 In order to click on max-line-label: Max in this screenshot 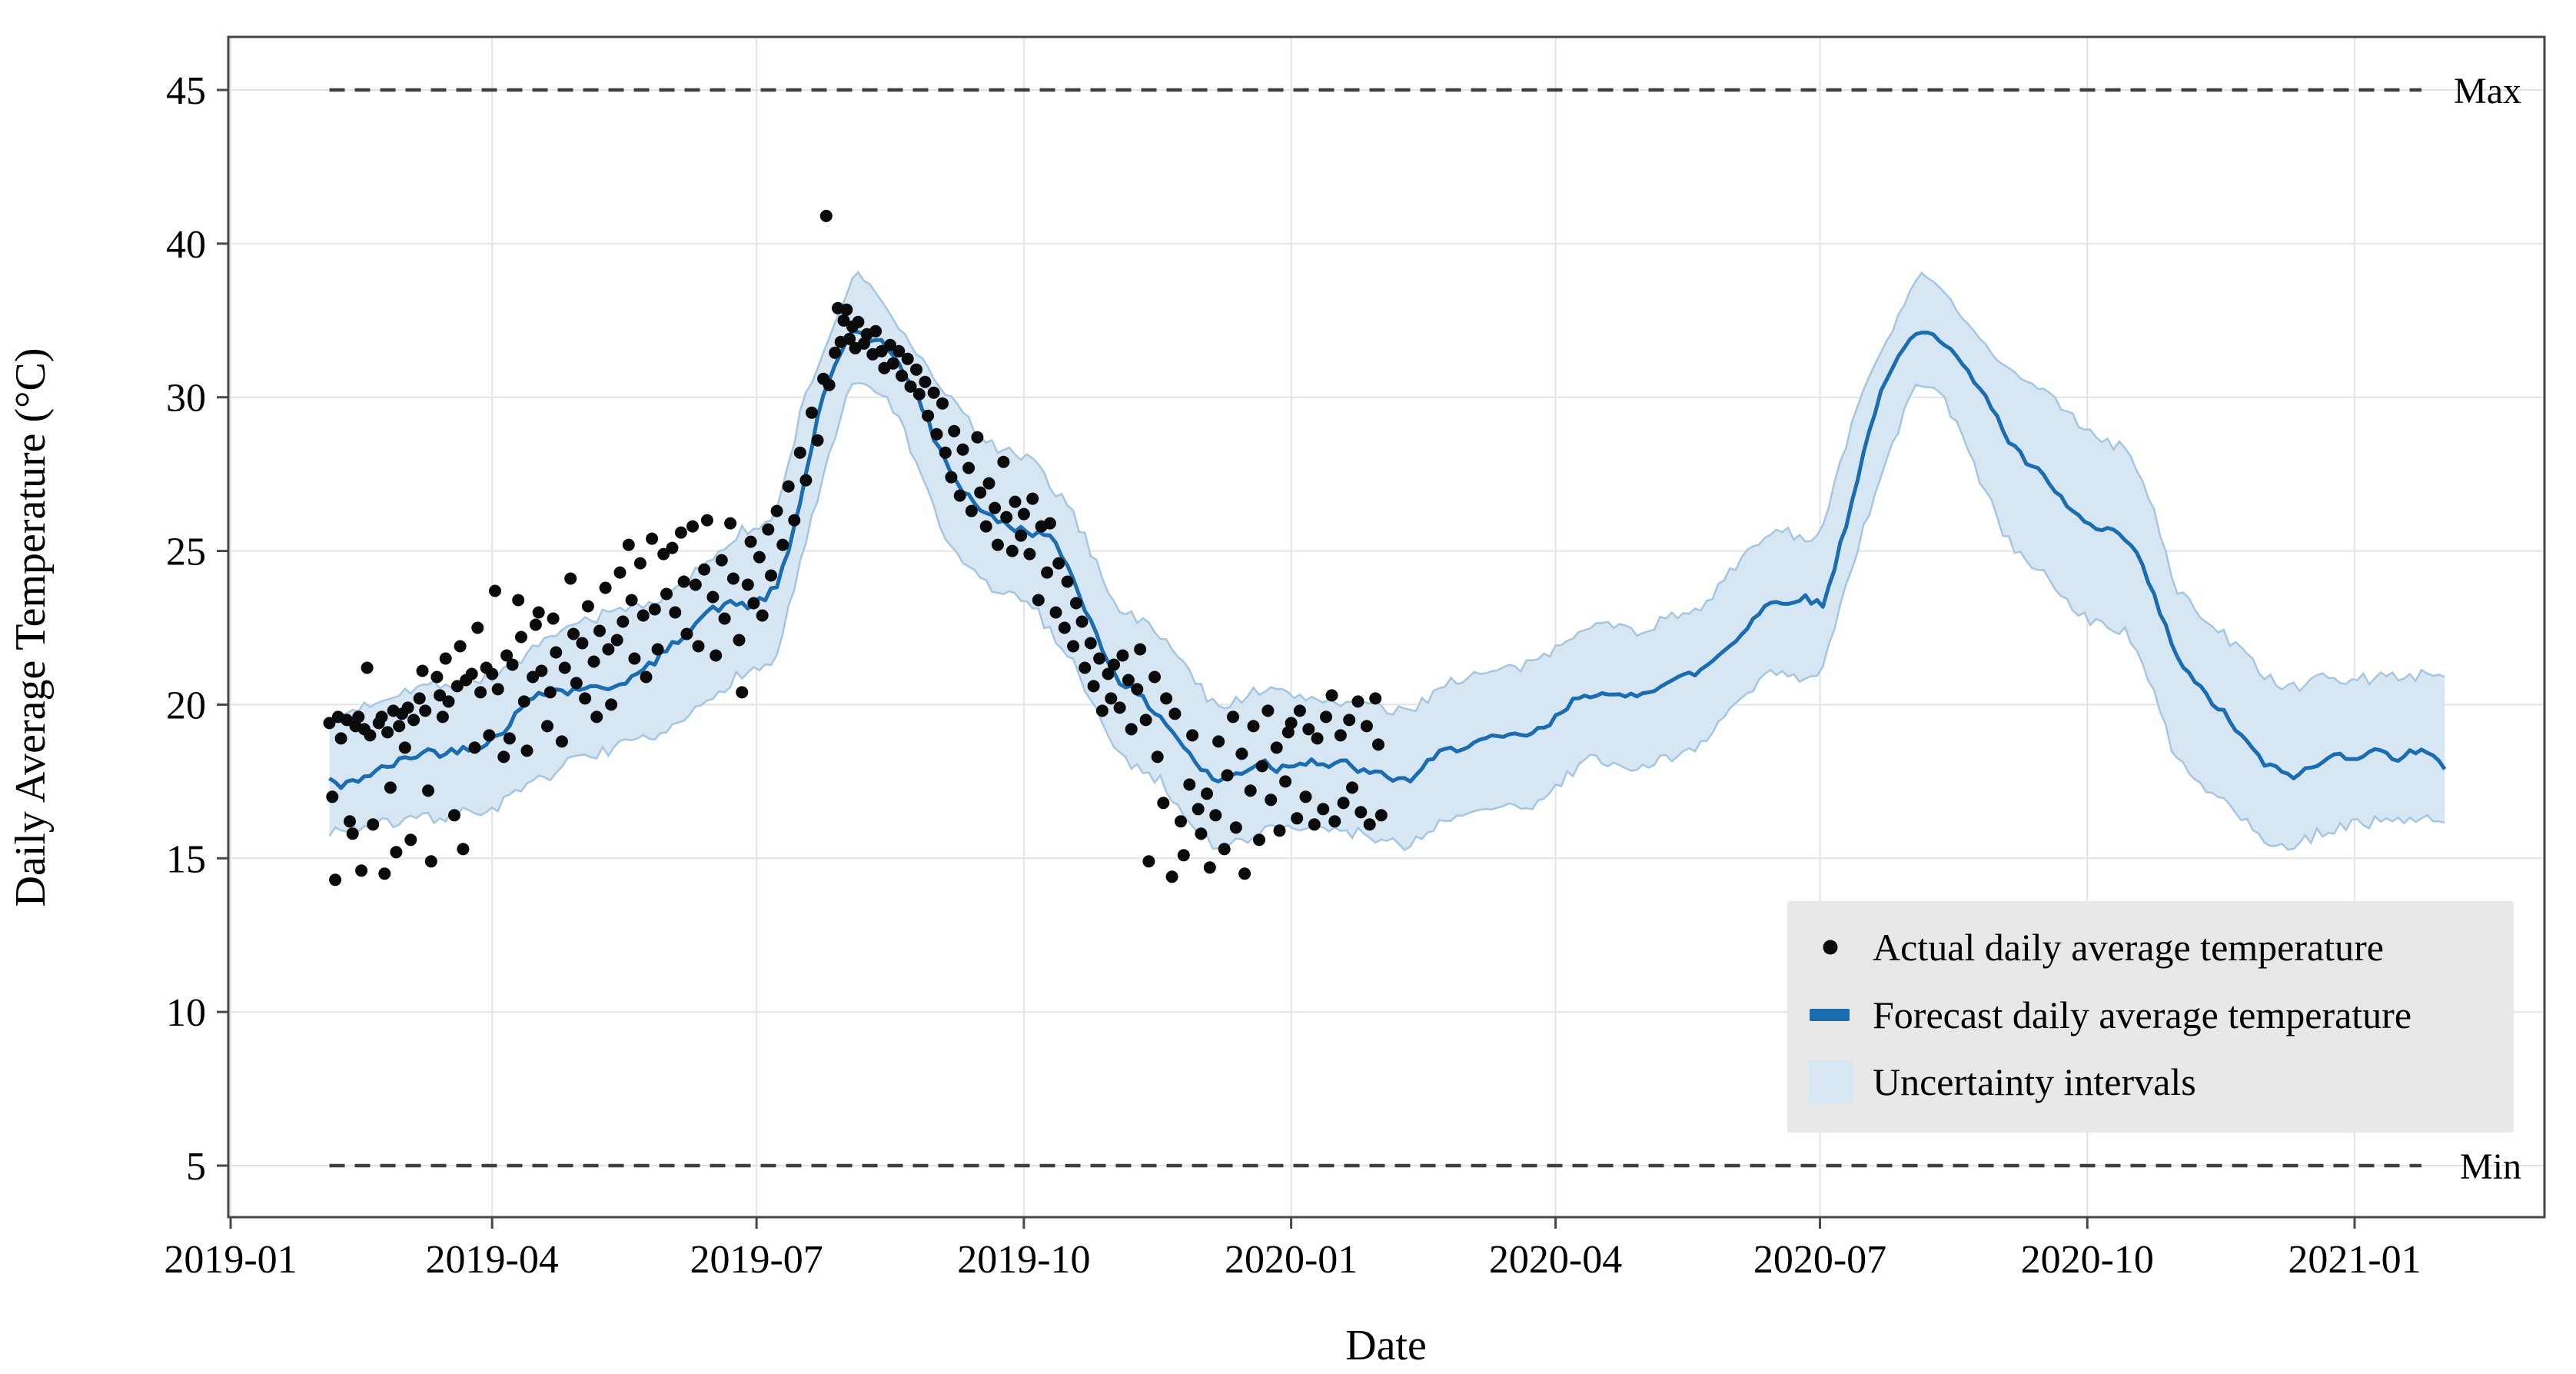, I will do `click(2487, 91)`.